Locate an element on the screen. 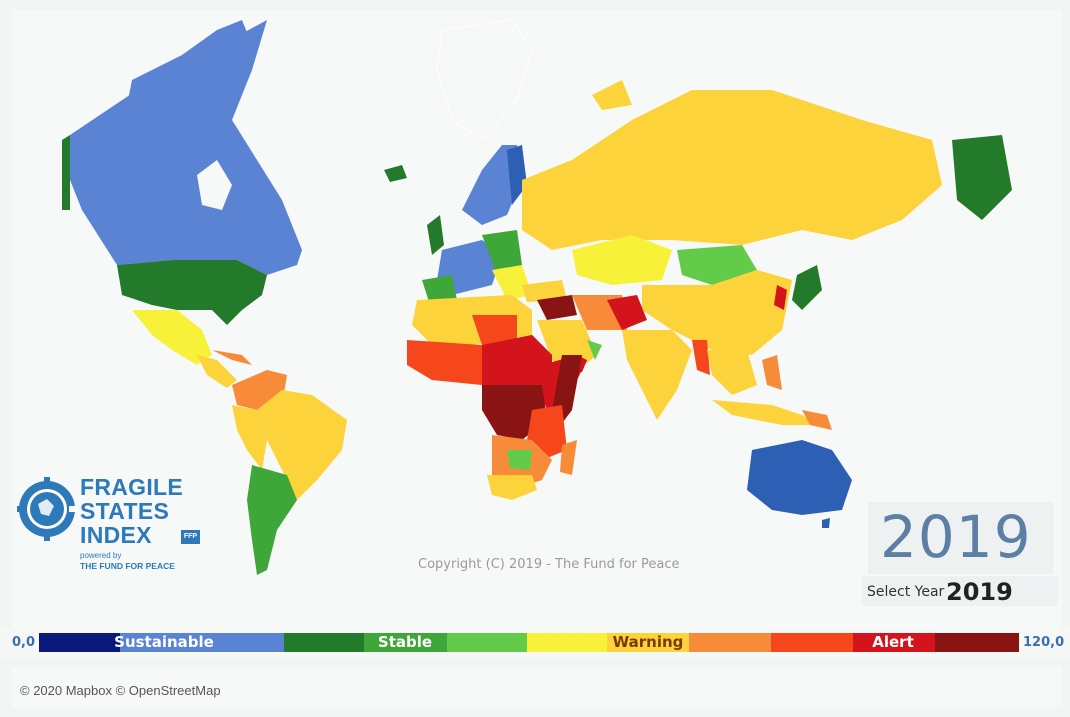 This screenshot has width=1070, height=717. region-alaska is located at coordinates (66, 172).